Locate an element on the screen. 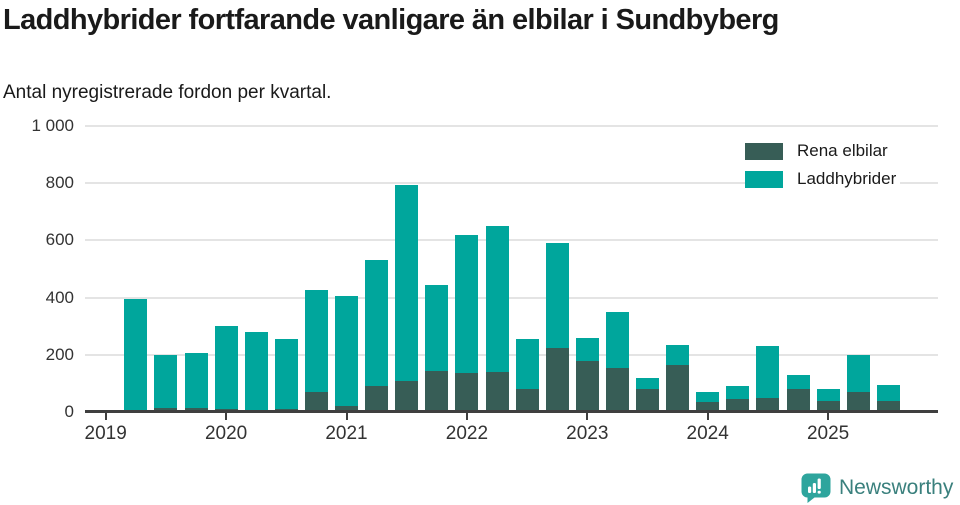 The width and height of the screenshot is (960, 505). bar-2025-q3 is located at coordinates (888, 398).